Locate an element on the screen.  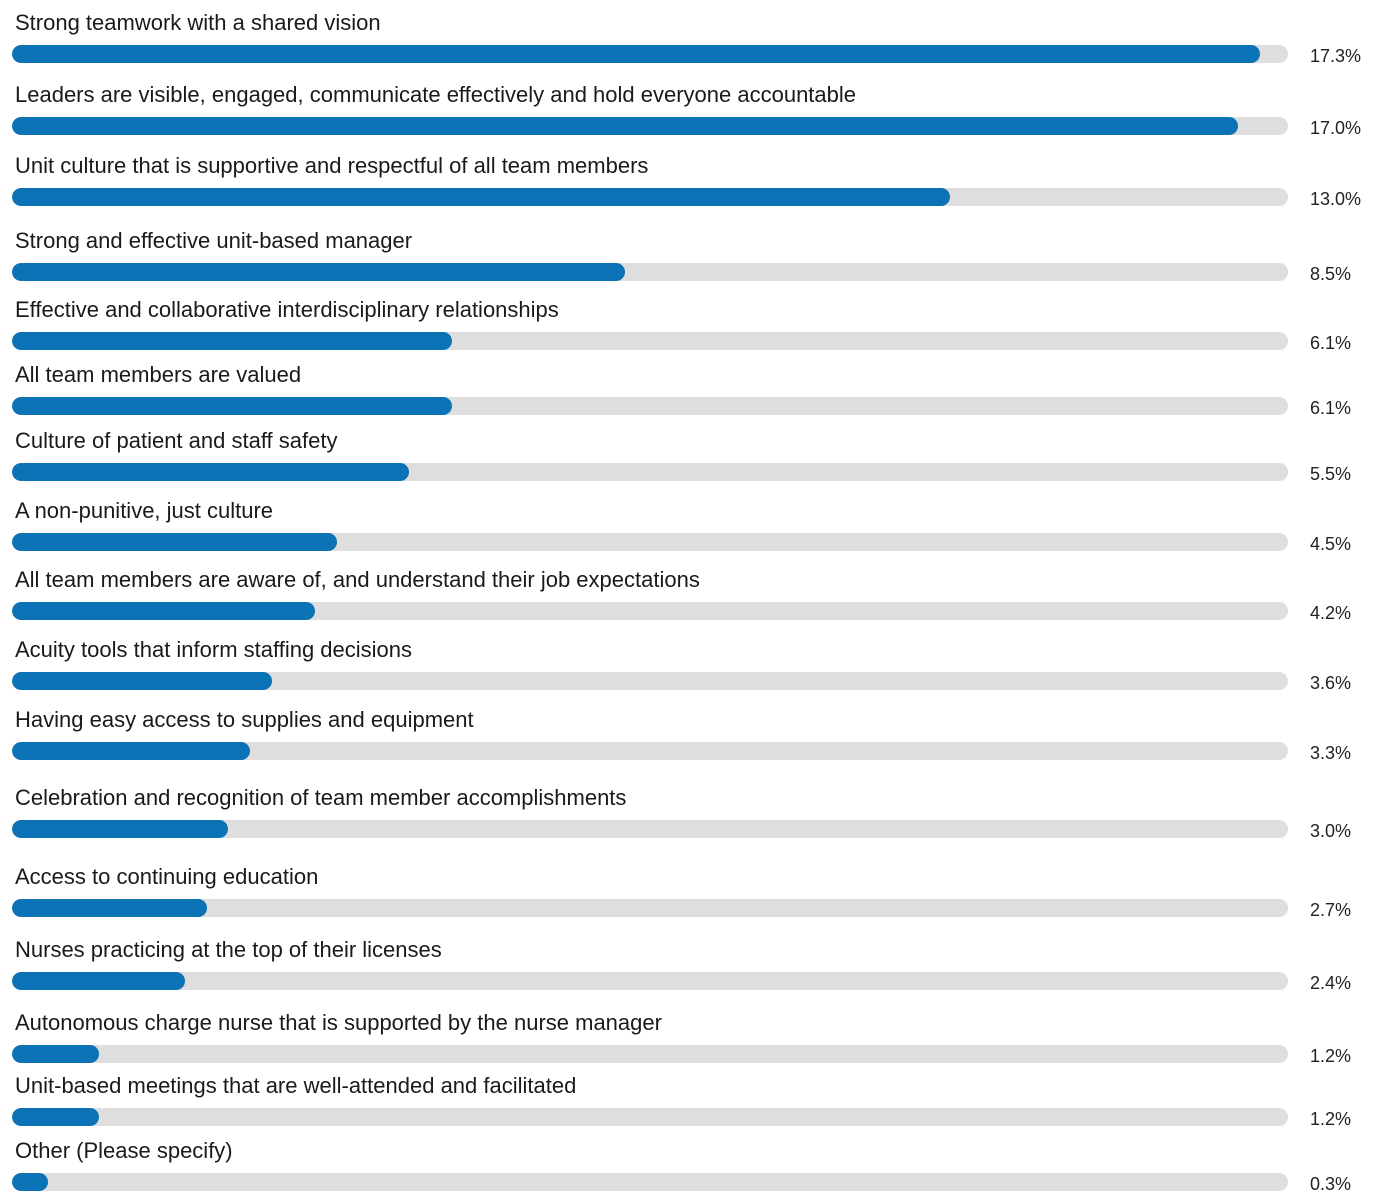
value-label: 17.3% is located at coordinates (1336, 56).